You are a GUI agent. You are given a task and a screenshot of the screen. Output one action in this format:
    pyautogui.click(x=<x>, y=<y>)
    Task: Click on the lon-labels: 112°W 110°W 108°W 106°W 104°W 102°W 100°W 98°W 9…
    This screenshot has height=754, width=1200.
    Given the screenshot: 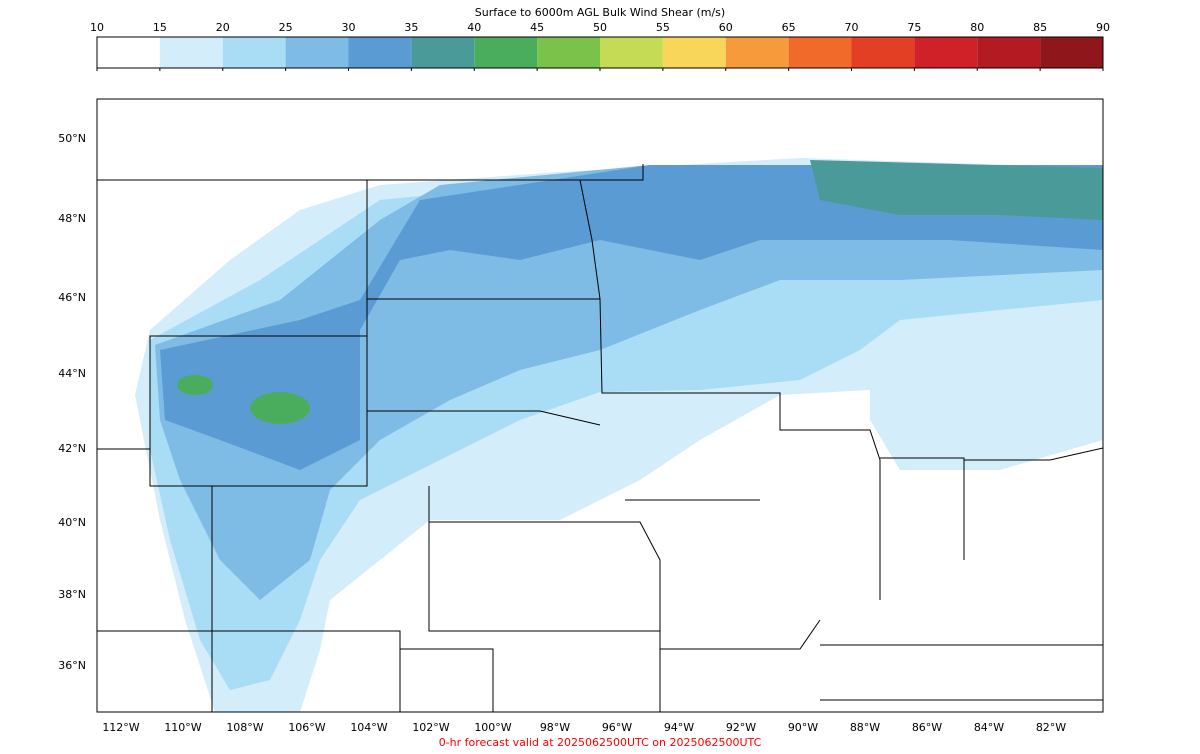 What is the action you would take?
    pyautogui.click(x=584, y=727)
    